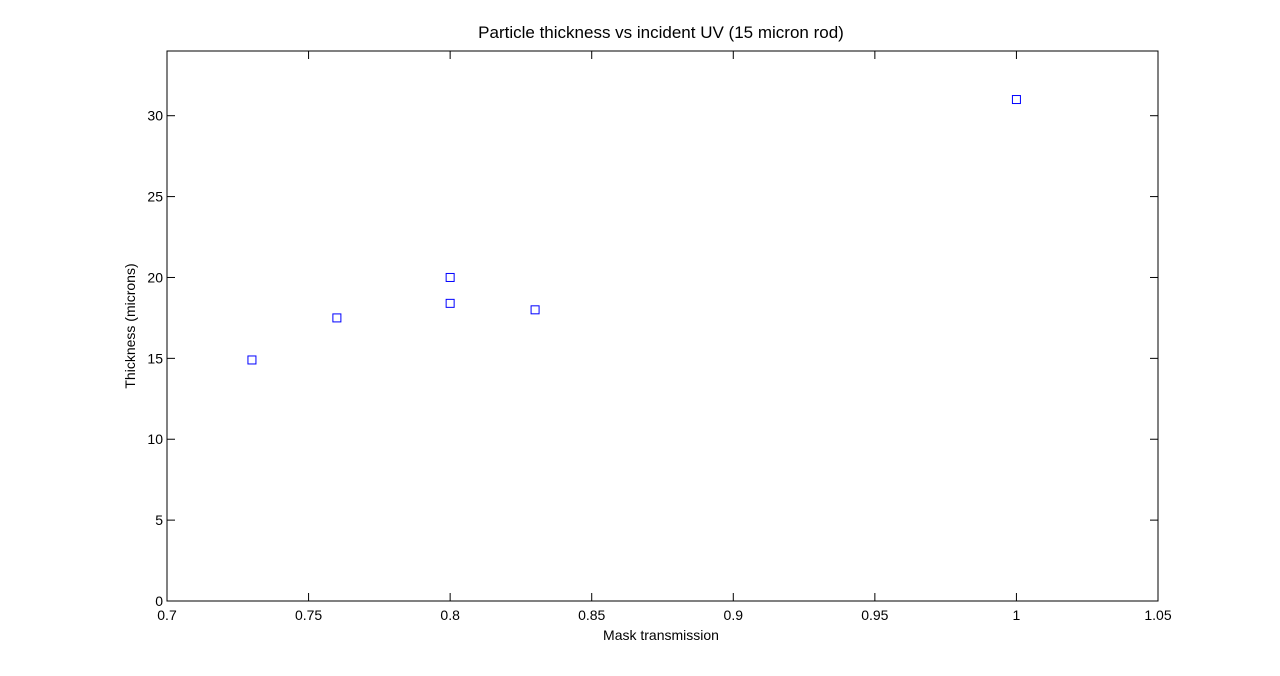 This screenshot has width=1280, height=676. What do you see at coordinates (155, 358) in the screenshot?
I see `y-tick-label: 15` at bounding box center [155, 358].